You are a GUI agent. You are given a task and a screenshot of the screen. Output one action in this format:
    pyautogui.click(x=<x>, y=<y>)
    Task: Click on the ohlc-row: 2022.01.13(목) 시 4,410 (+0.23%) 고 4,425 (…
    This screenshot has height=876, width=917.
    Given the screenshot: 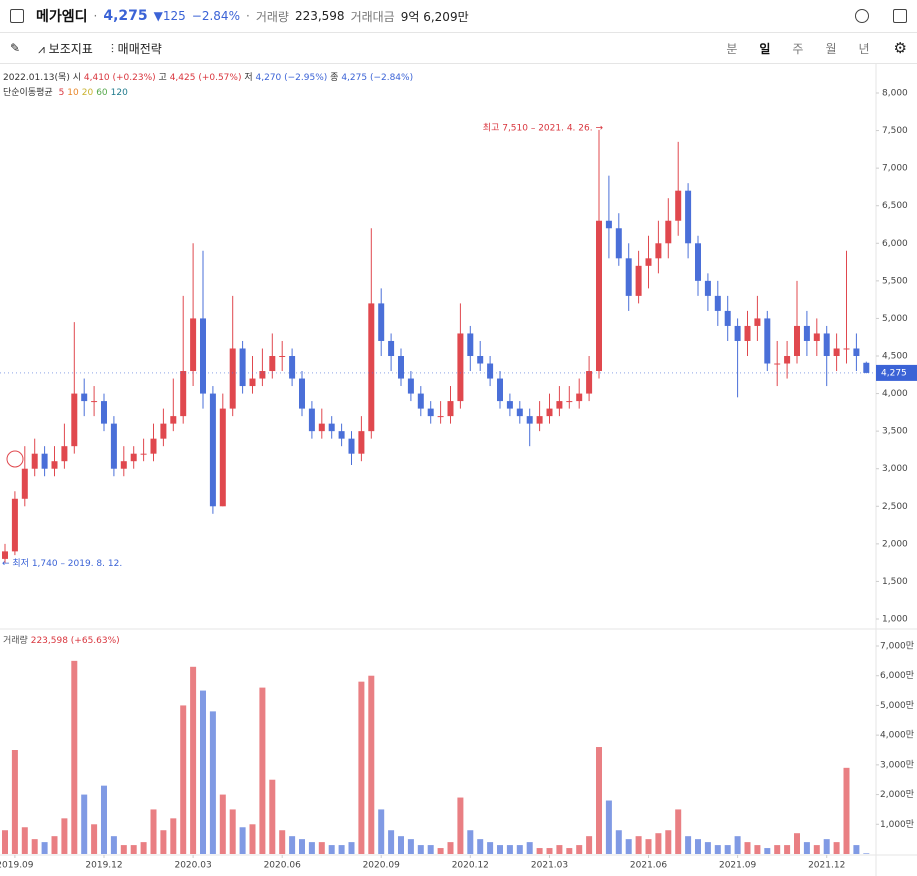 What is the action you would take?
    pyautogui.click(x=208, y=78)
    